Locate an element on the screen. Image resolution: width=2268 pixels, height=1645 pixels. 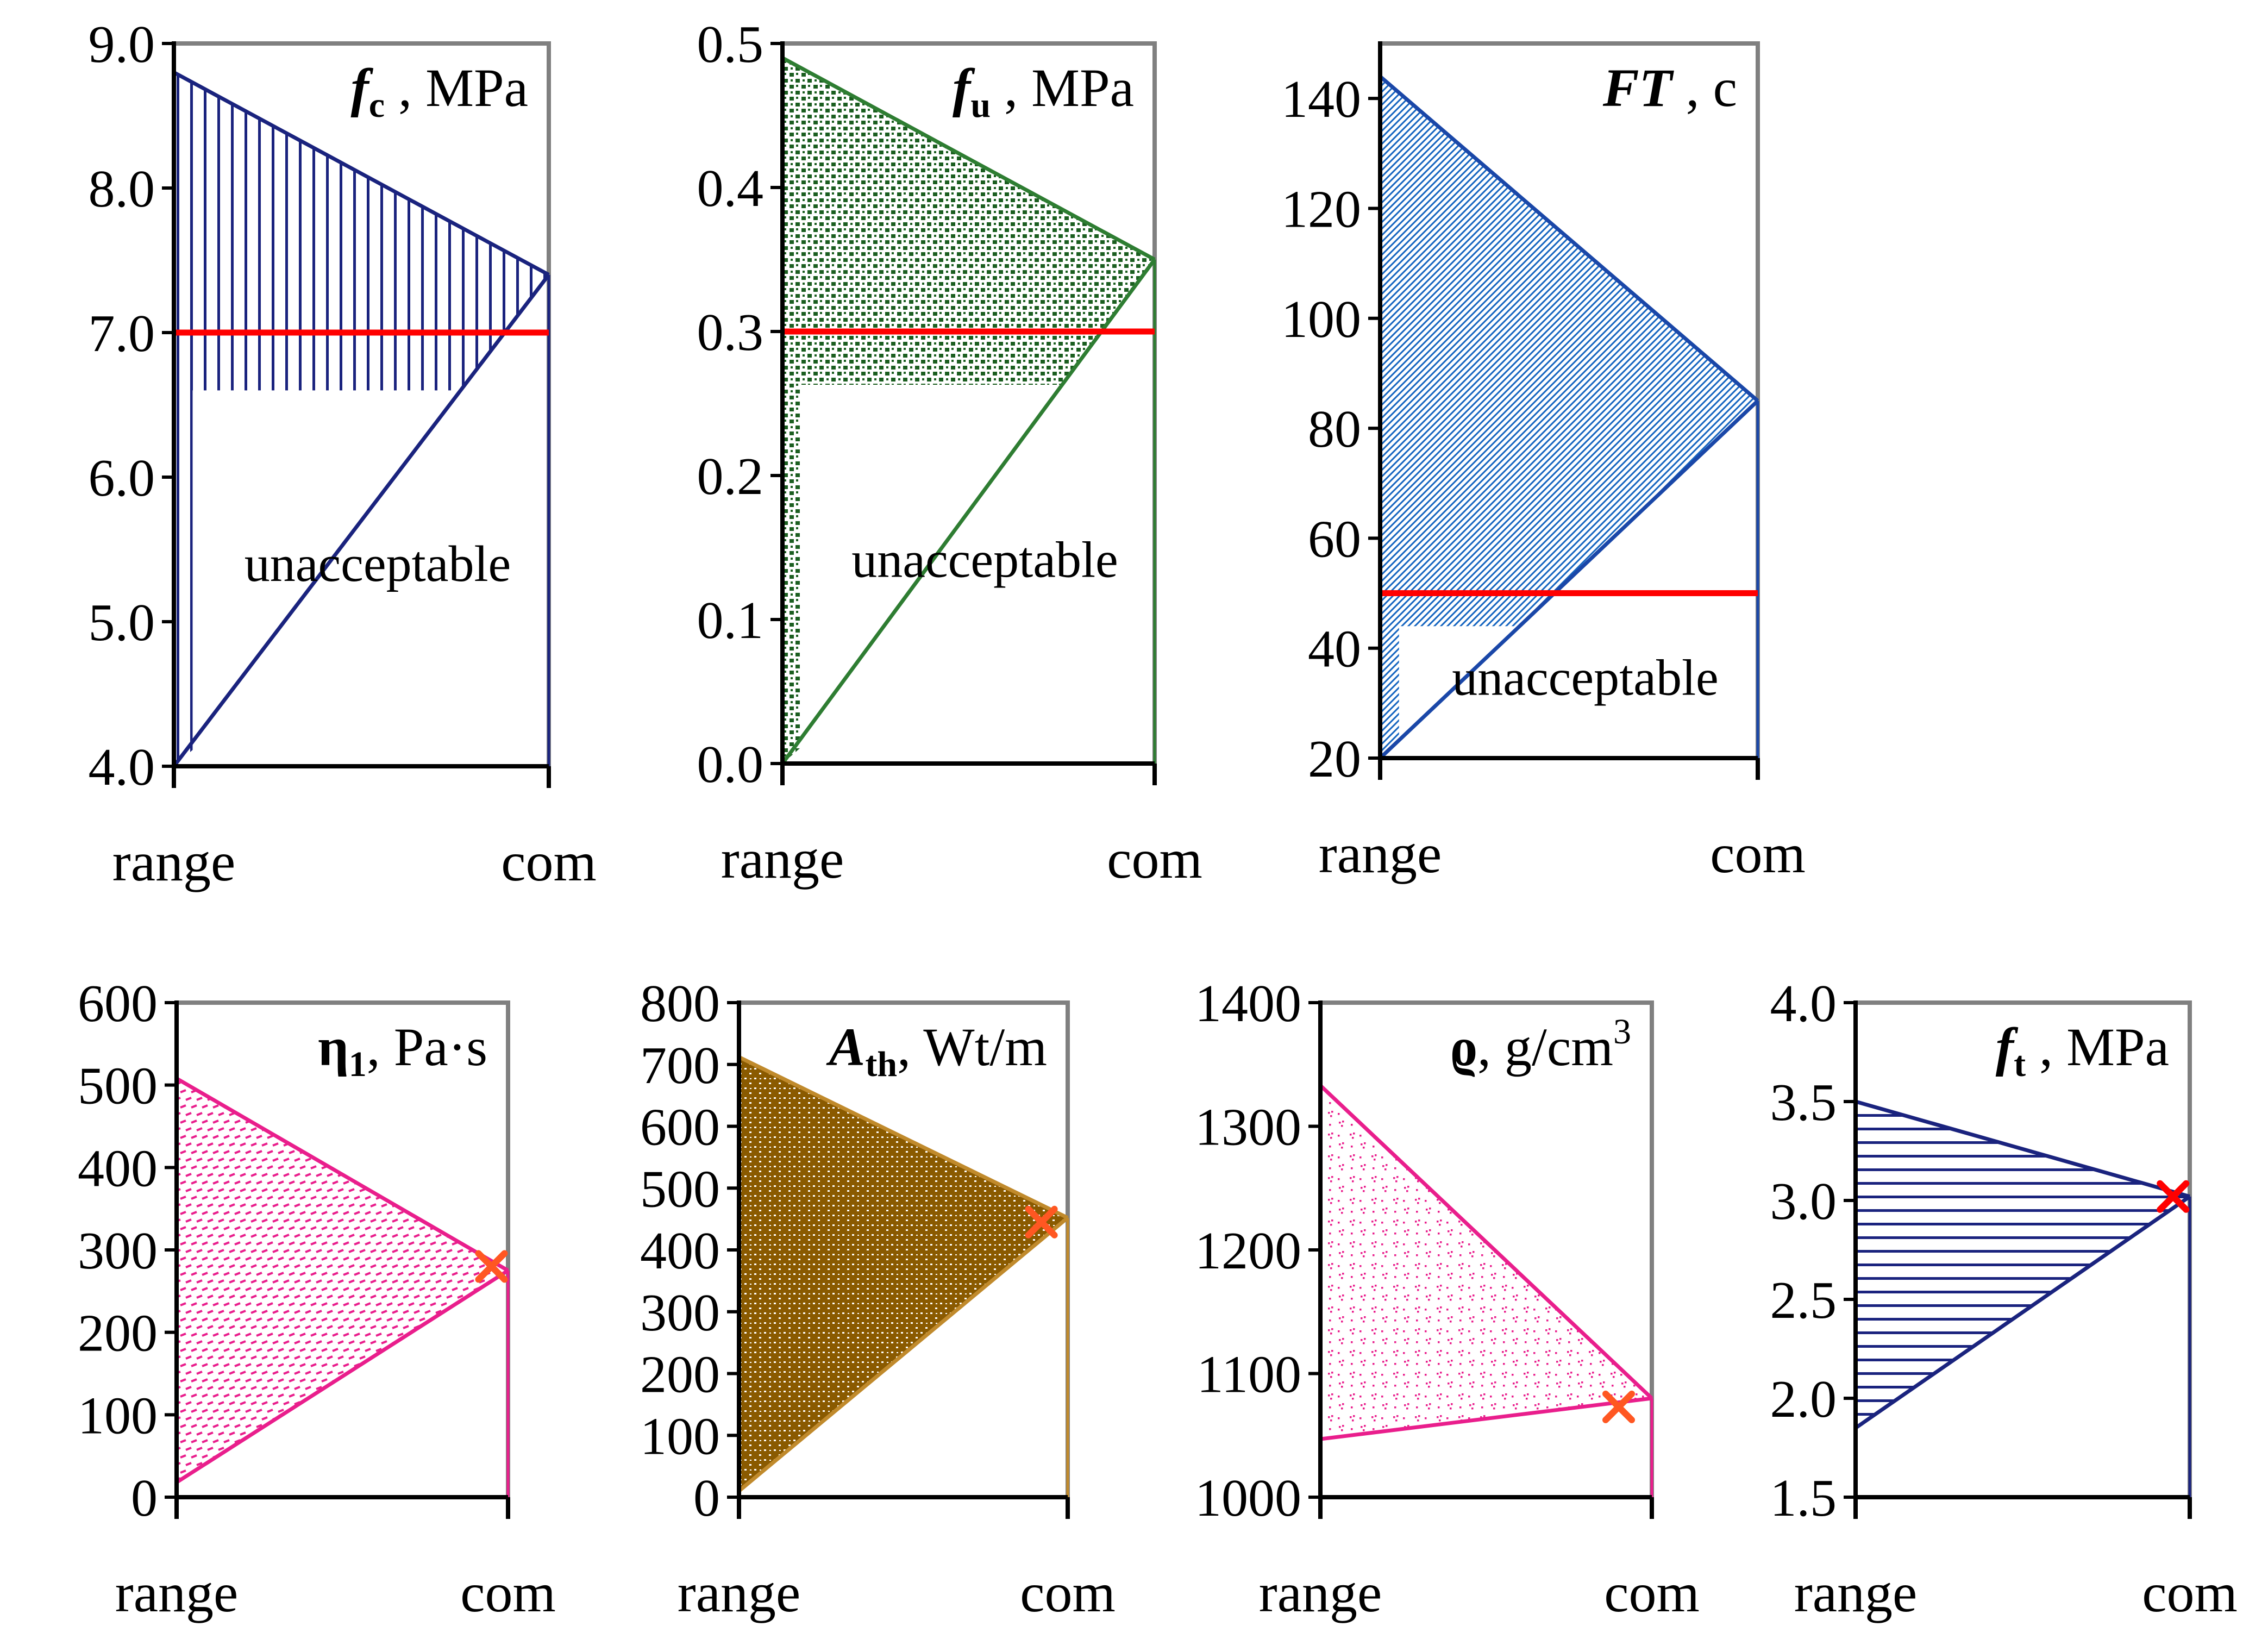
title-subscript: t is located at coordinates (2020, 1064).